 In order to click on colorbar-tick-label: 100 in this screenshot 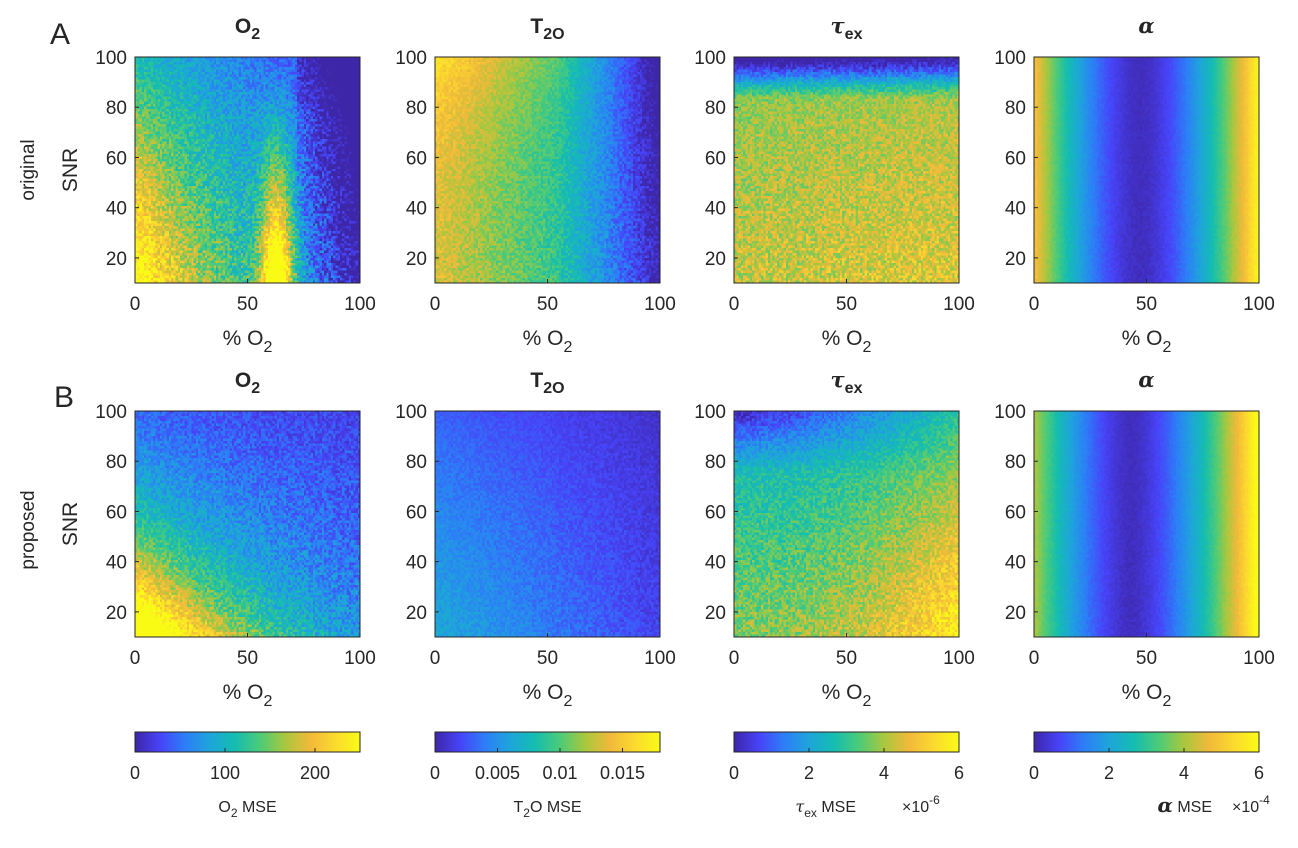, I will do `click(225, 773)`.